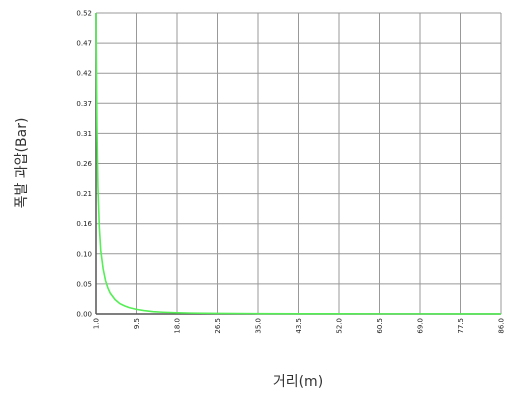  What do you see at coordinates (178, 326) in the screenshot?
I see `x-tick-label: 18.0` at bounding box center [178, 326].